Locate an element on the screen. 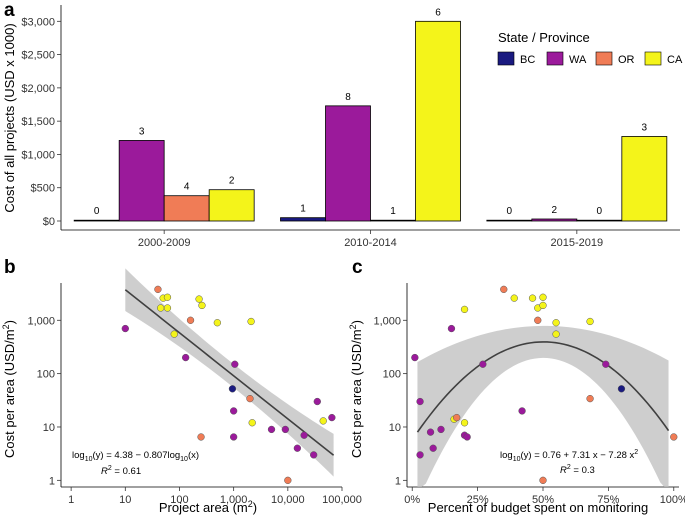  y-tick-label: $2,500 is located at coordinates (38, 56).